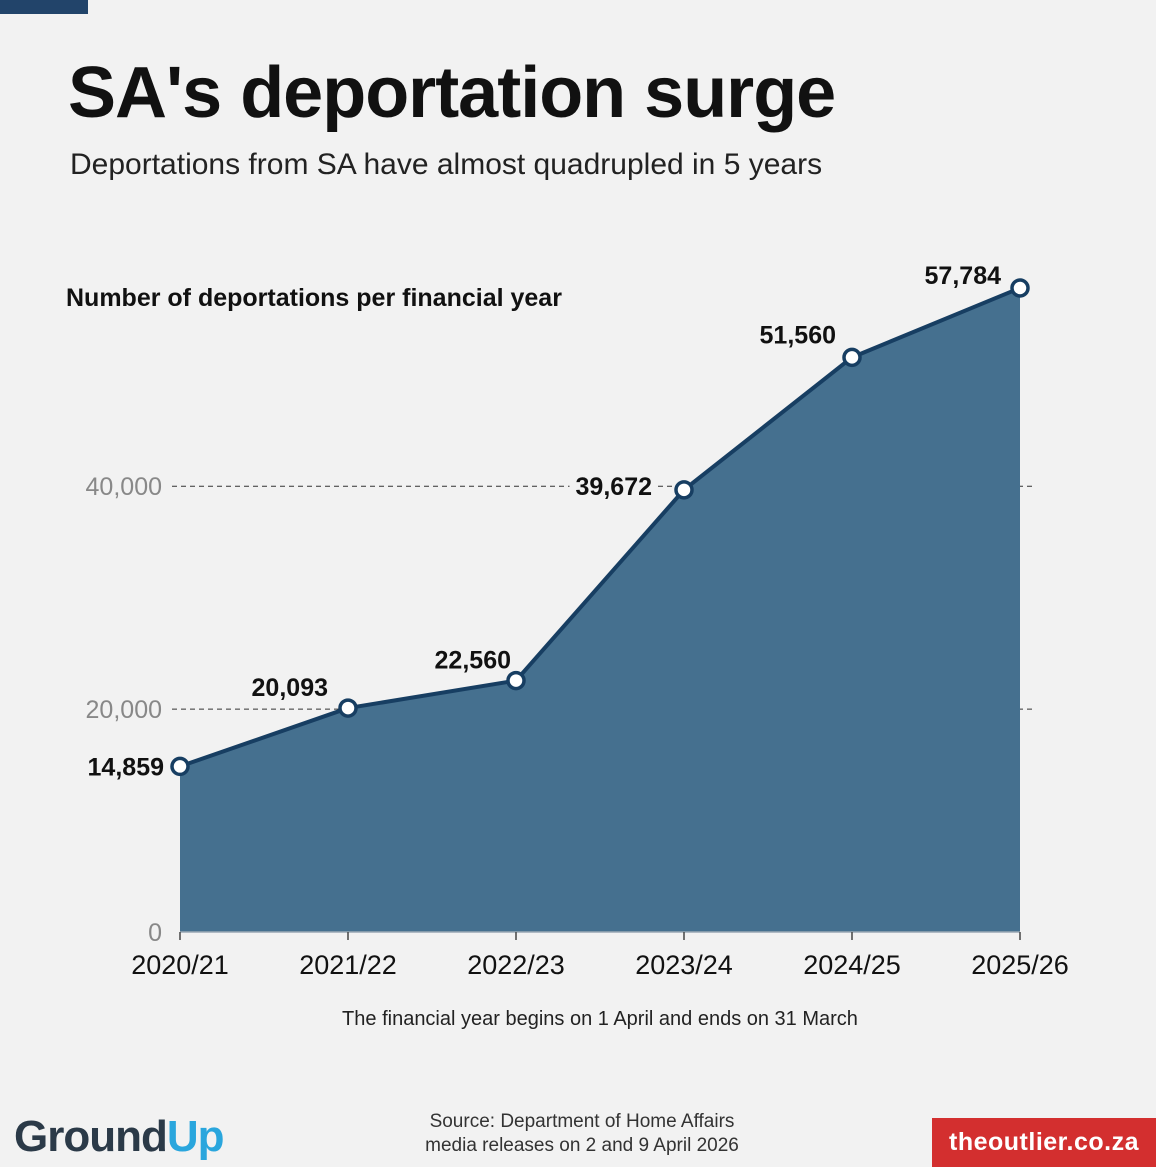 This screenshot has width=1156, height=1167. I want to click on groundup-logo: GroundUp, so click(119, 1136).